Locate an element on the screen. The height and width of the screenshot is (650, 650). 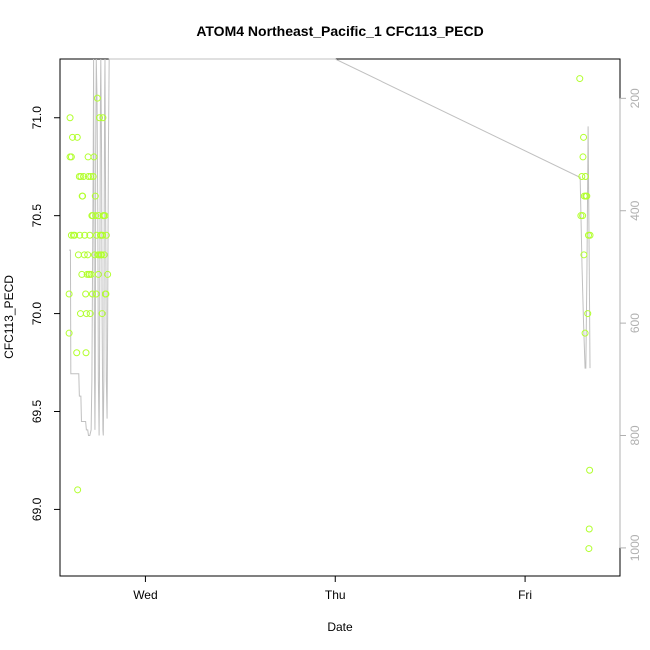
y2-tick-label: 400 is located at coordinates (635, 210).